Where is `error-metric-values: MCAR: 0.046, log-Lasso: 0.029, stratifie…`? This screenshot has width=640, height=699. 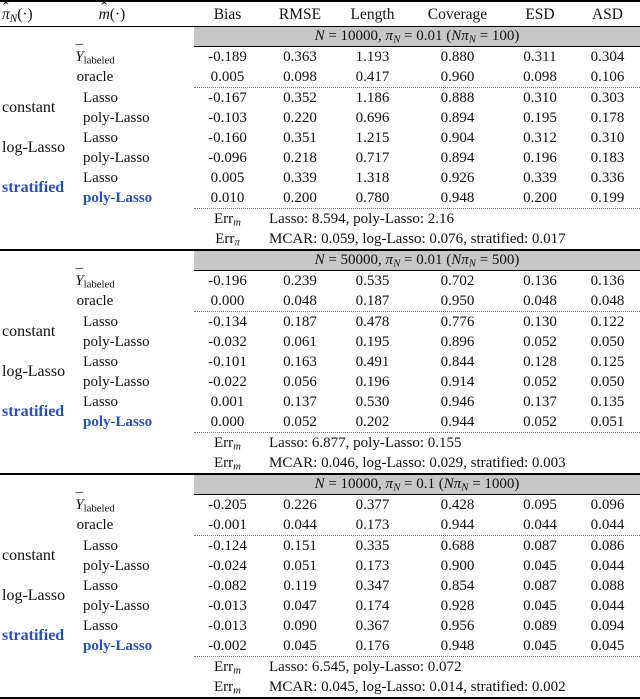
error-metric-values: MCAR: 0.046, log-Lasso: 0.029, stratifie… is located at coordinates (417, 462).